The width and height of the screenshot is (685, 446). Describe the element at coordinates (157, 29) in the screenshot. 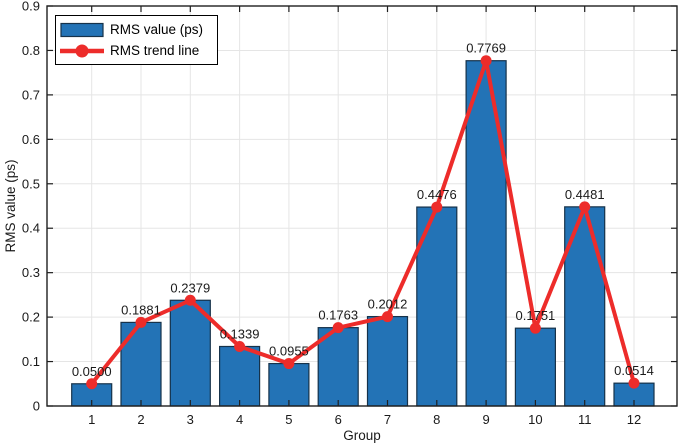

I see `legend-label-bar: RMS value (ps)` at that location.